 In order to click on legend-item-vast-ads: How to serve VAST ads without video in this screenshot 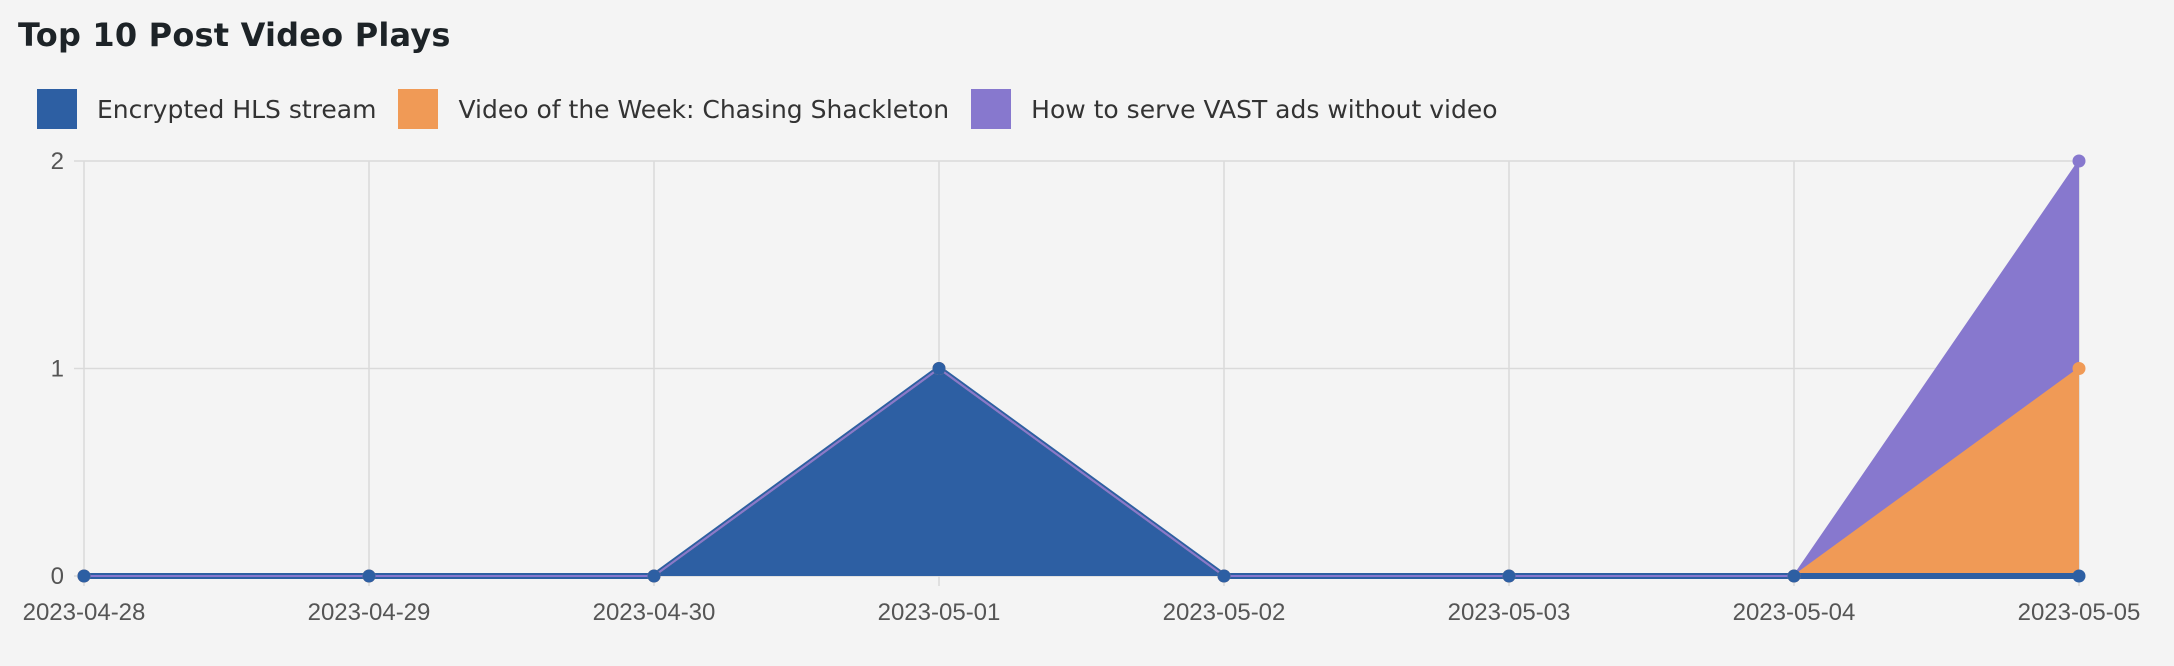, I will do `click(1234, 109)`.